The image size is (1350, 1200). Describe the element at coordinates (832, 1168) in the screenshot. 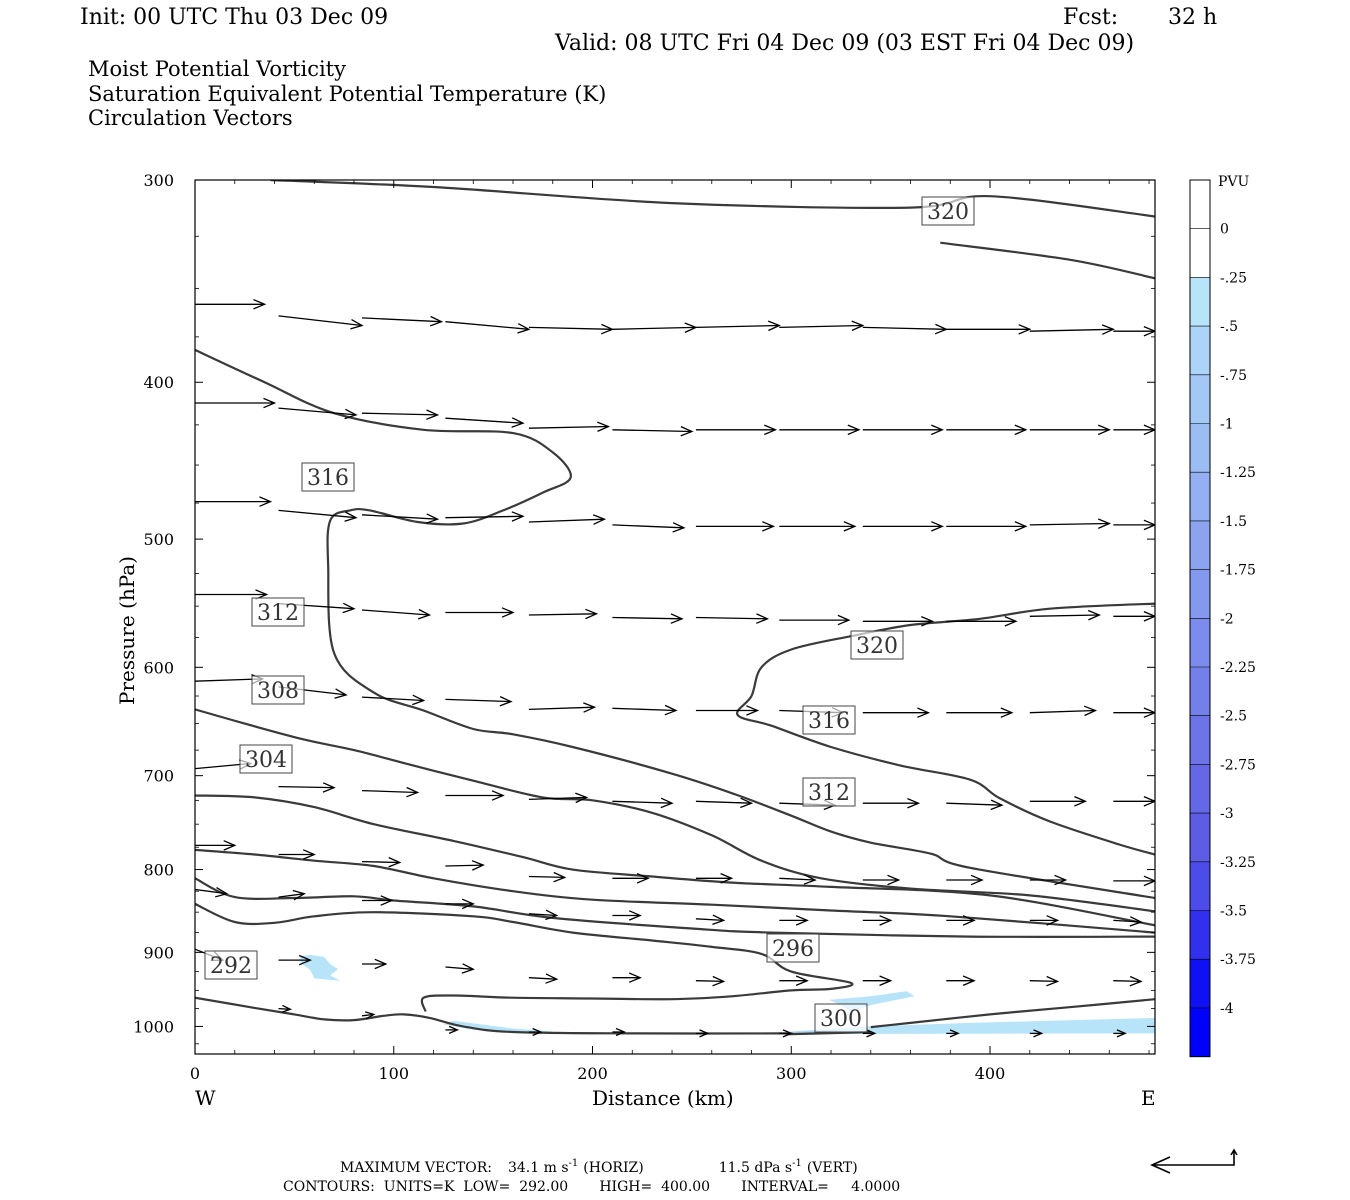

I see `vert-label: (VERT)` at that location.